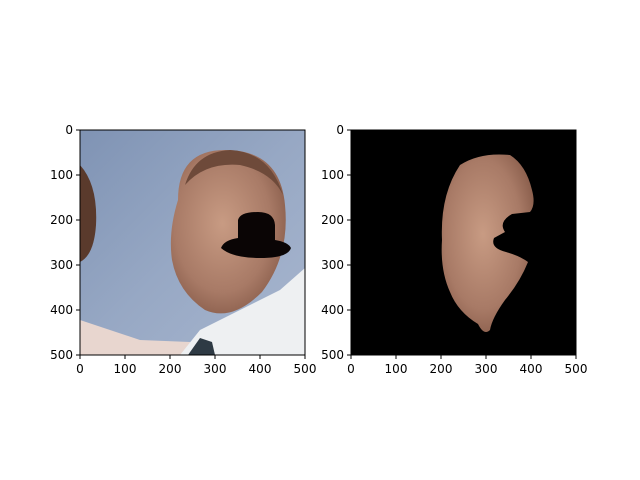  What do you see at coordinates (140, 337) in the screenshot?
I see `arm-shape` at bounding box center [140, 337].